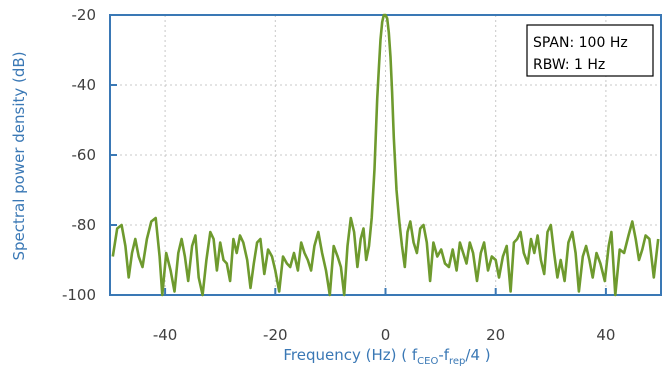 The height and width of the screenshot is (368, 664). I want to click on y-tick-label: -80, so click(84, 225).